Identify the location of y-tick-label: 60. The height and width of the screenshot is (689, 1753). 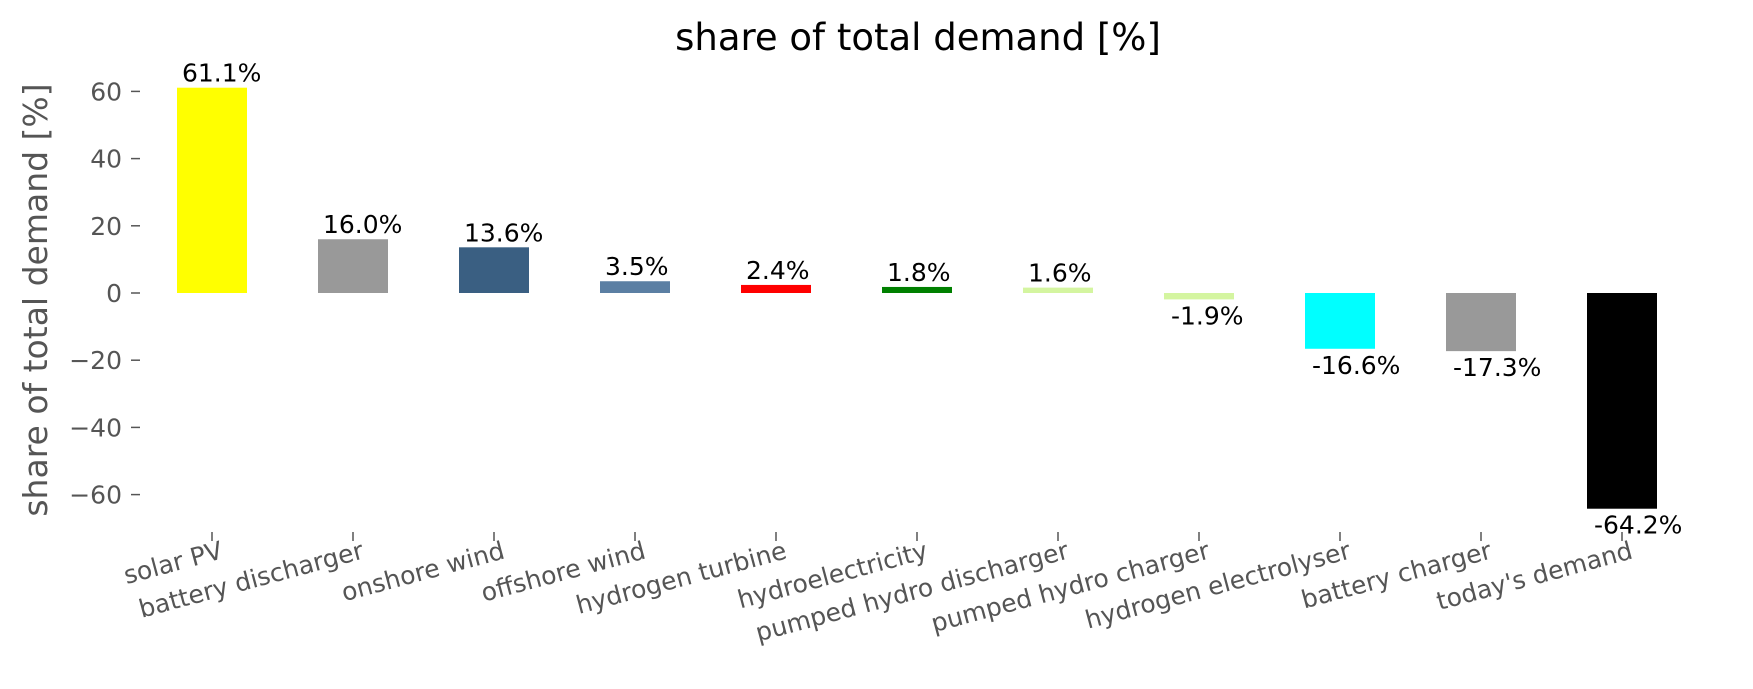
(106, 91).